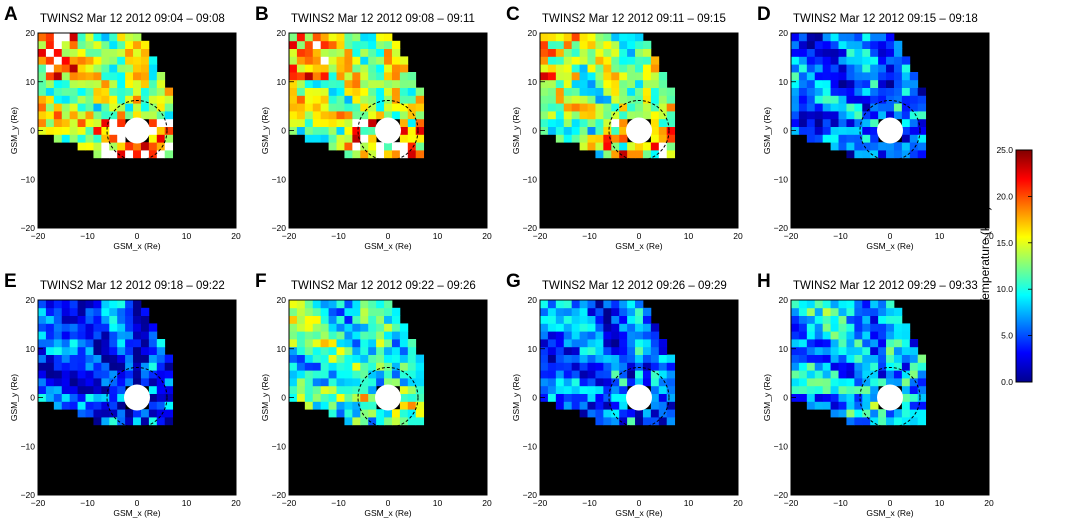 This screenshot has width=1065, height=524. Describe the element at coordinates (132, 286) in the screenshot. I see `panel-title: TWINS2 Mar 12 2012 09:18 – 09:22` at that location.